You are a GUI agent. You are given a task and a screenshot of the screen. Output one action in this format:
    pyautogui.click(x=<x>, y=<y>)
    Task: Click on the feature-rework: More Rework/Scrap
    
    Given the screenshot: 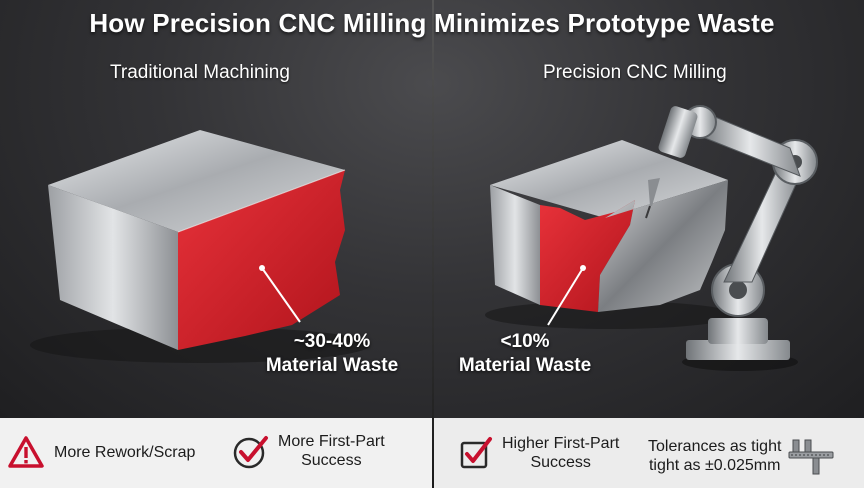 What is the action you would take?
    pyautogui.click(x=101, y=452)
    